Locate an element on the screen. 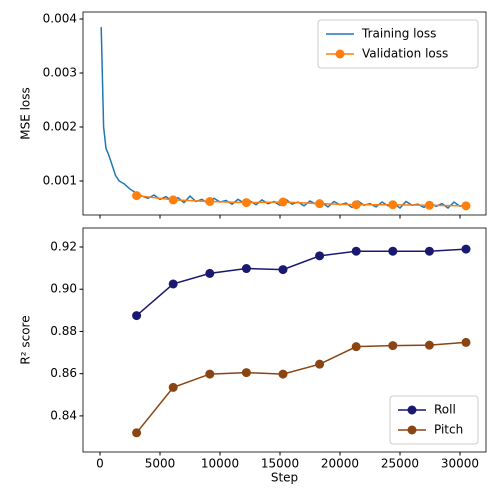 This screenshot has height=504, width=500. x-tick-label: 10000 is located at coordinates (220, 464).